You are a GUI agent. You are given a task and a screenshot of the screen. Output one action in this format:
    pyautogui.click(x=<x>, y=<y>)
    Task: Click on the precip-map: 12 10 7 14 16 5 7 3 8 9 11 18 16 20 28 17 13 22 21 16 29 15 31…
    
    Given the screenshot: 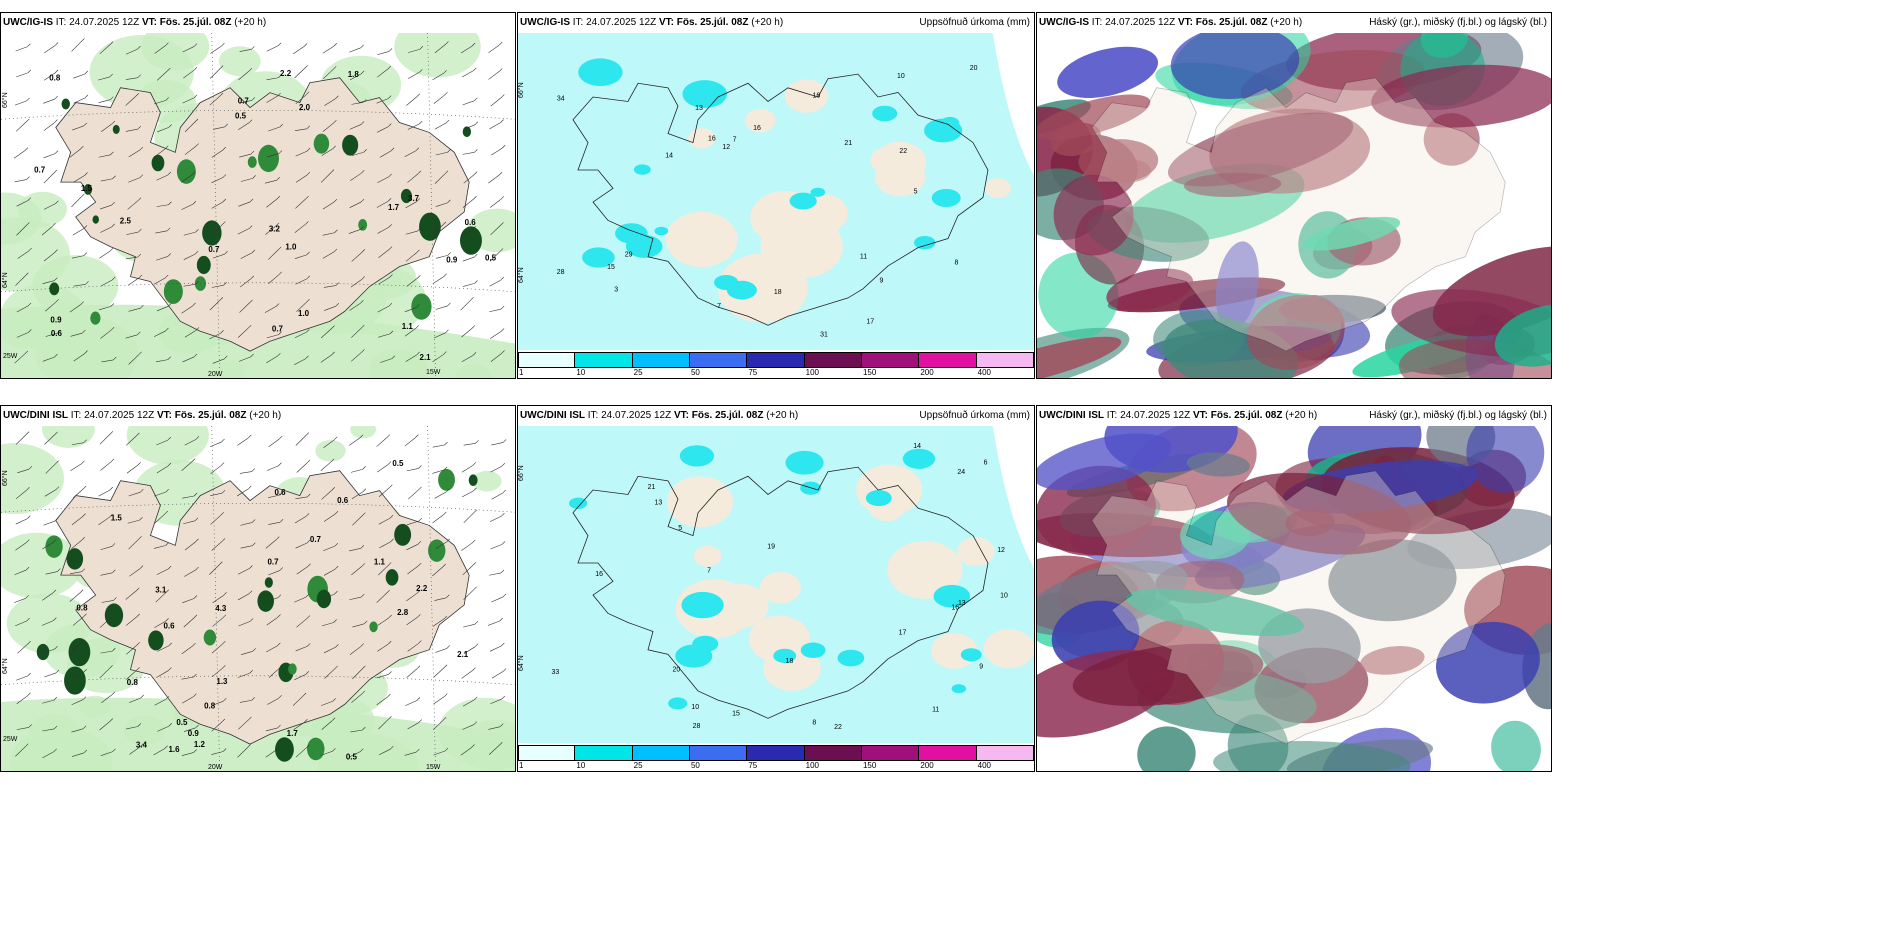 What is the action you would take?
    pyautogui.click(x=776, y=191)
    